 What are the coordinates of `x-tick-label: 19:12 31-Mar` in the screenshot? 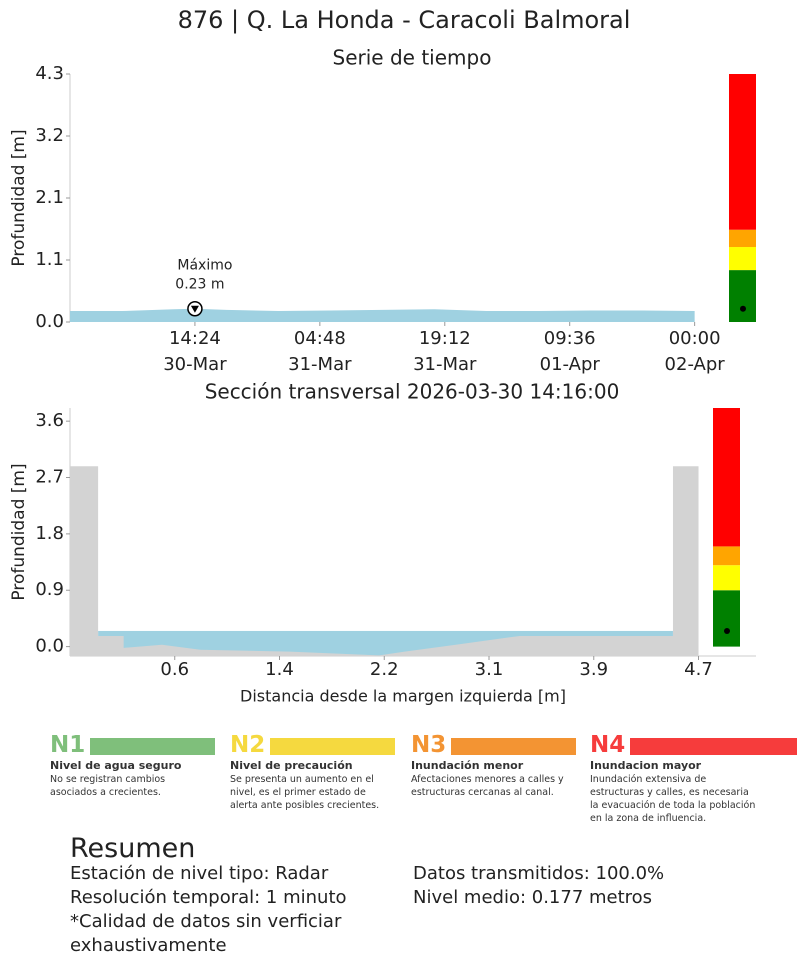 It's located at (445, 351).